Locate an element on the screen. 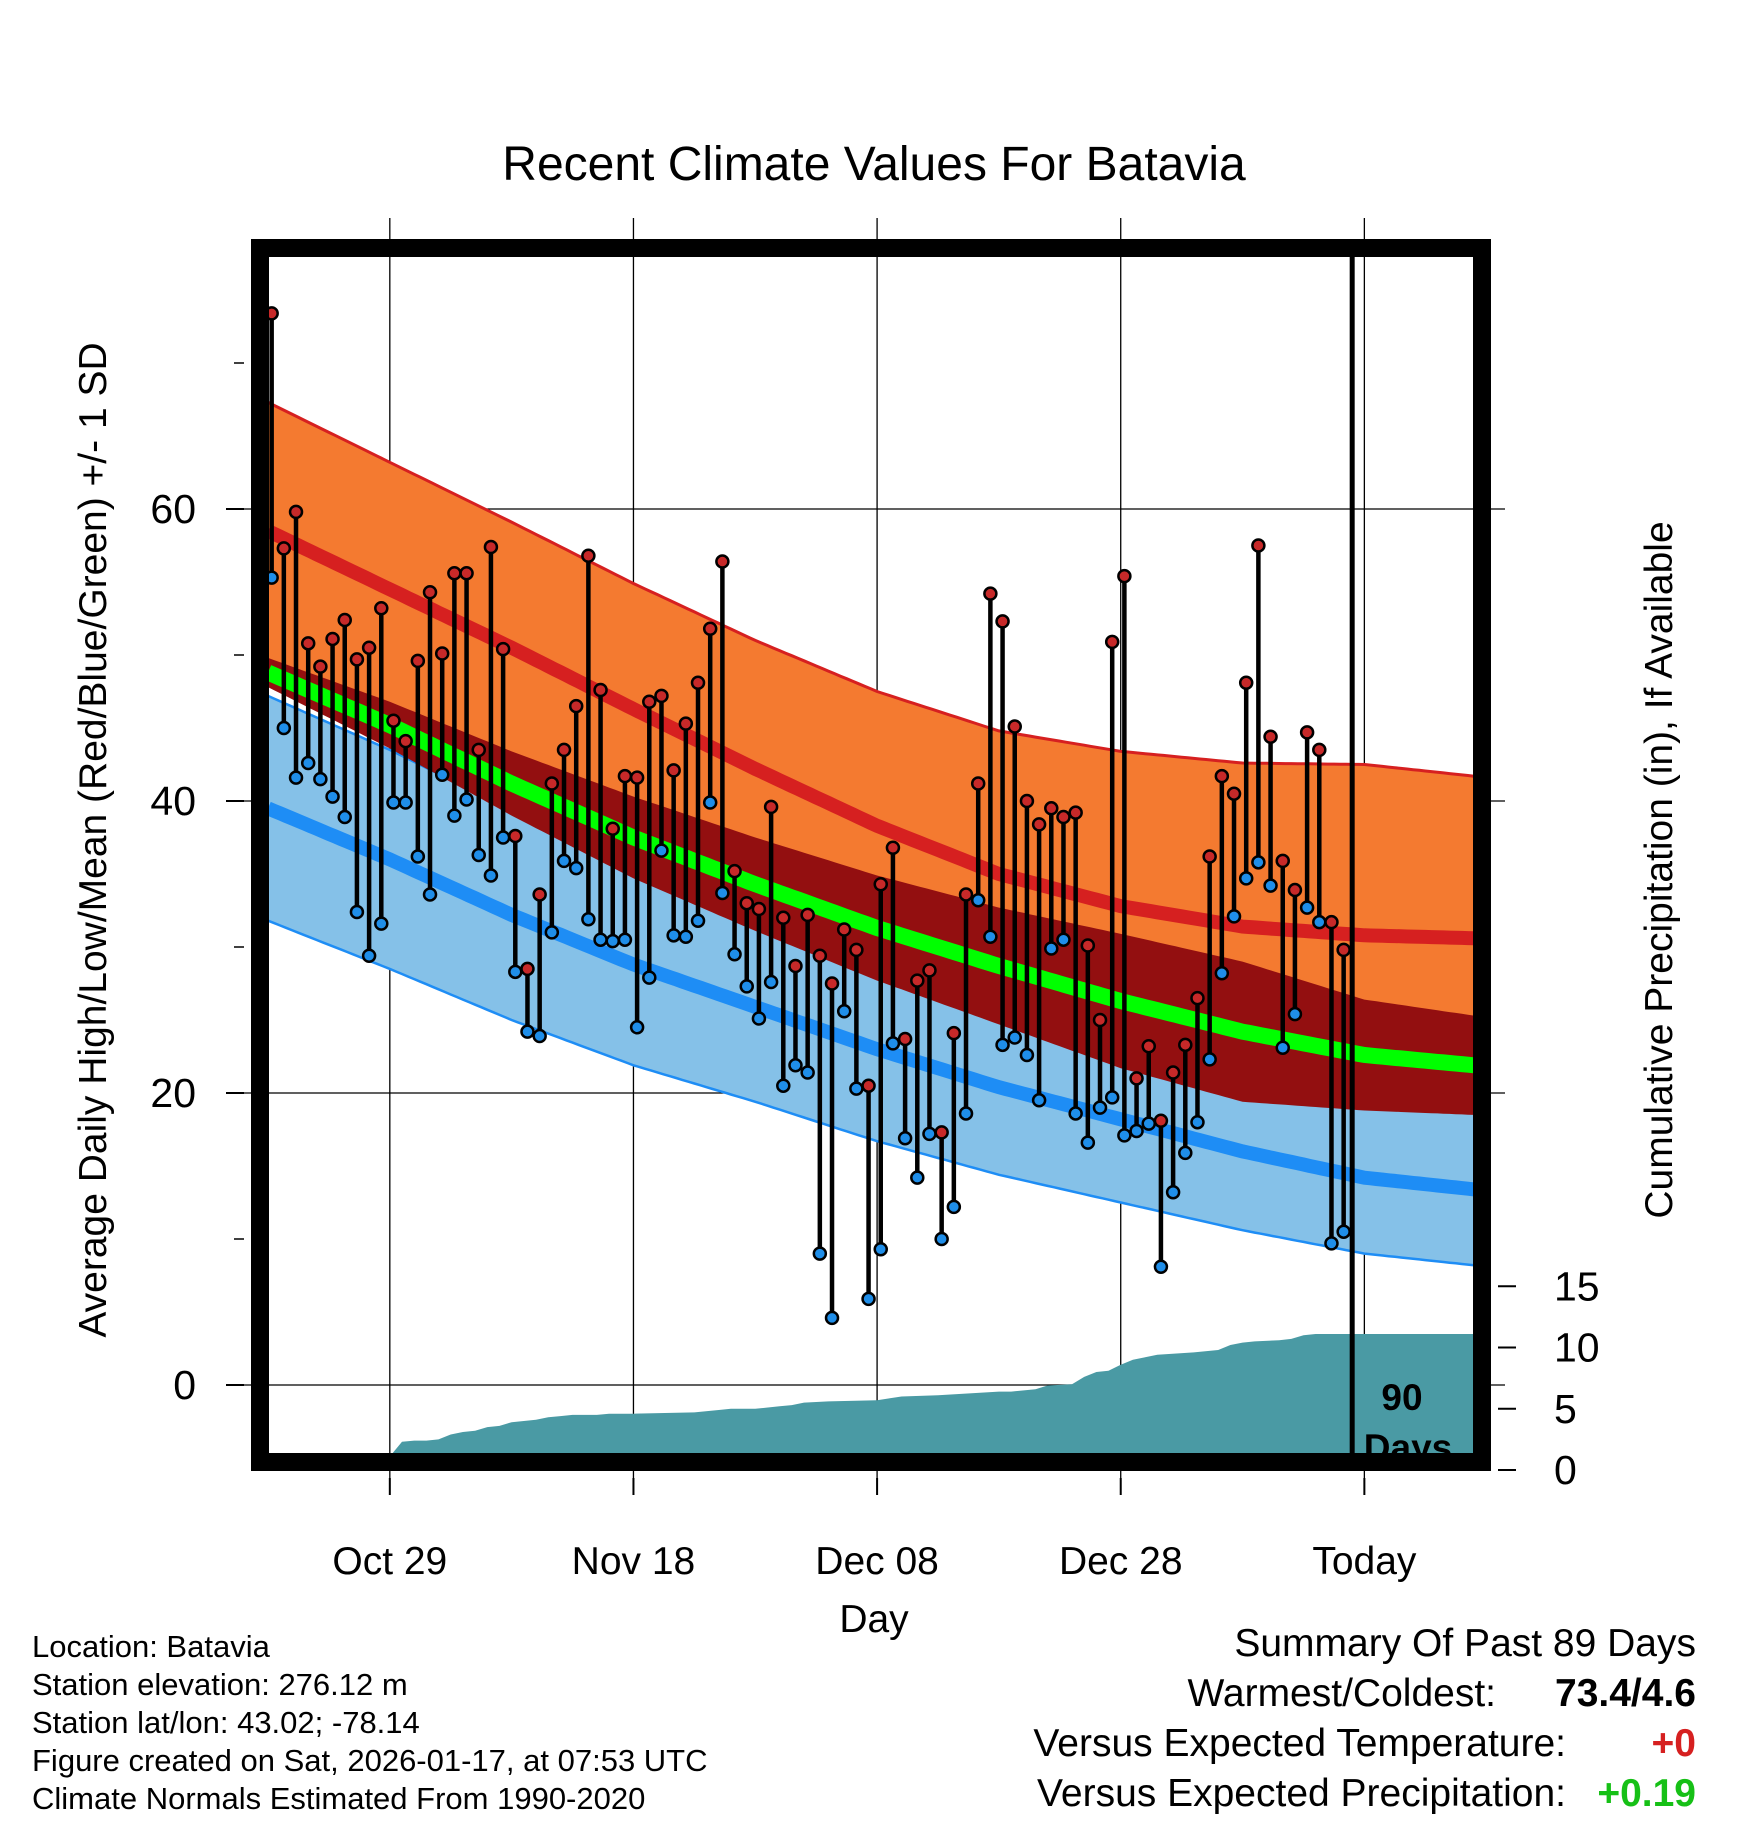  x-tick-label-2: Dec 08 is located at coordinates (877, 1561).